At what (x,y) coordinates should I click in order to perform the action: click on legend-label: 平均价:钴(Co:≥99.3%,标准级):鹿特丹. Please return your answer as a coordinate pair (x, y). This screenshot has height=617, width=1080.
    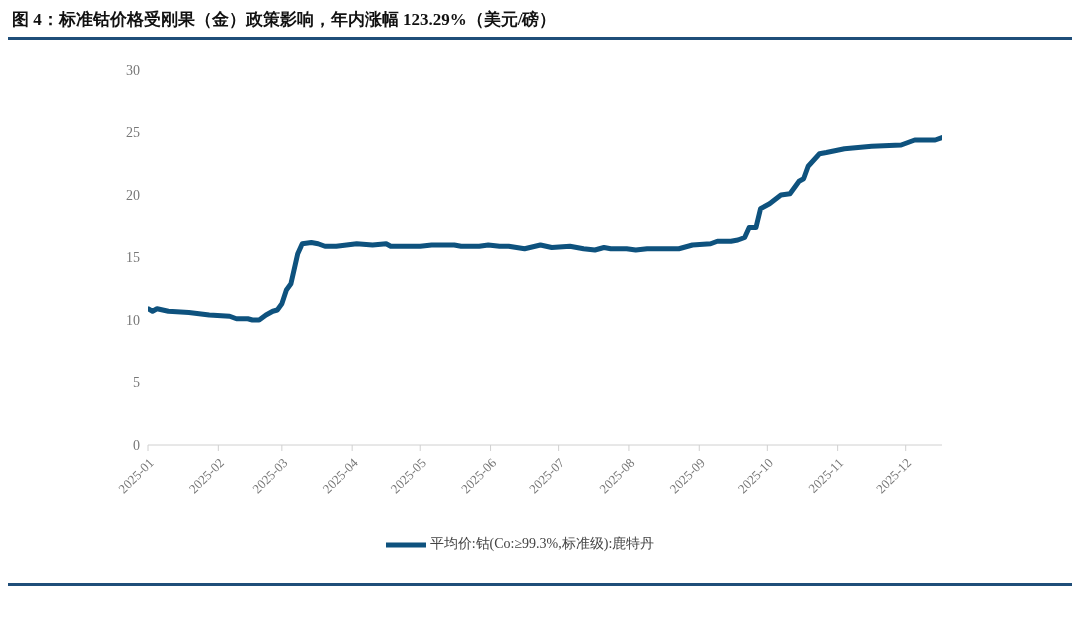
    Looking at the image, I should click on (542, 544).